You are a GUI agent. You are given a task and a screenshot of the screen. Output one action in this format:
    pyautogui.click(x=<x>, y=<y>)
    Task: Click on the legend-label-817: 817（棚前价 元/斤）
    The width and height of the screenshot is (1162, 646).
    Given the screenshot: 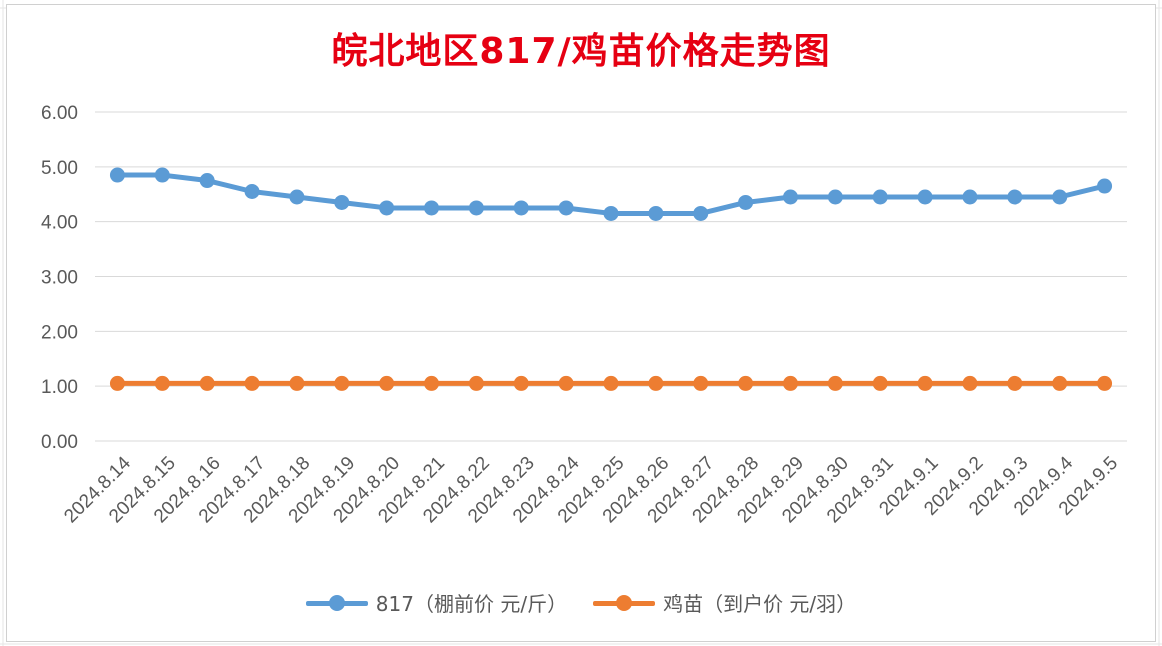 What is the action you would take?
    pyautogui.click(x=471, y=604)
    